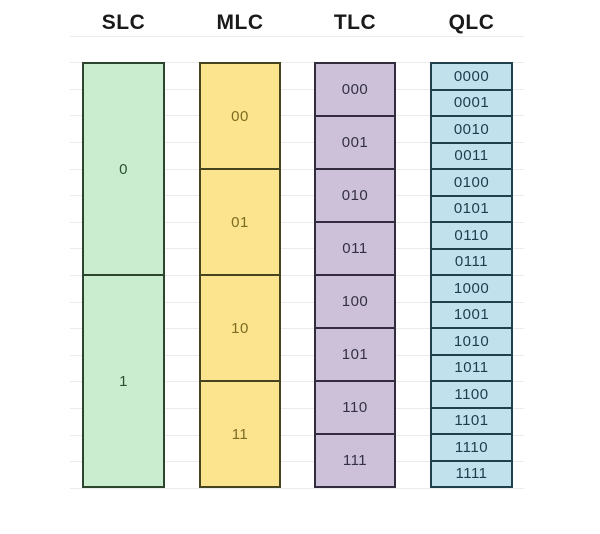 The width and height of the screenshot is (600, 534). Describe the element at coordinates (471, 263) in the screenshot. I see `qlc-cell-0111: 0111` at that location.